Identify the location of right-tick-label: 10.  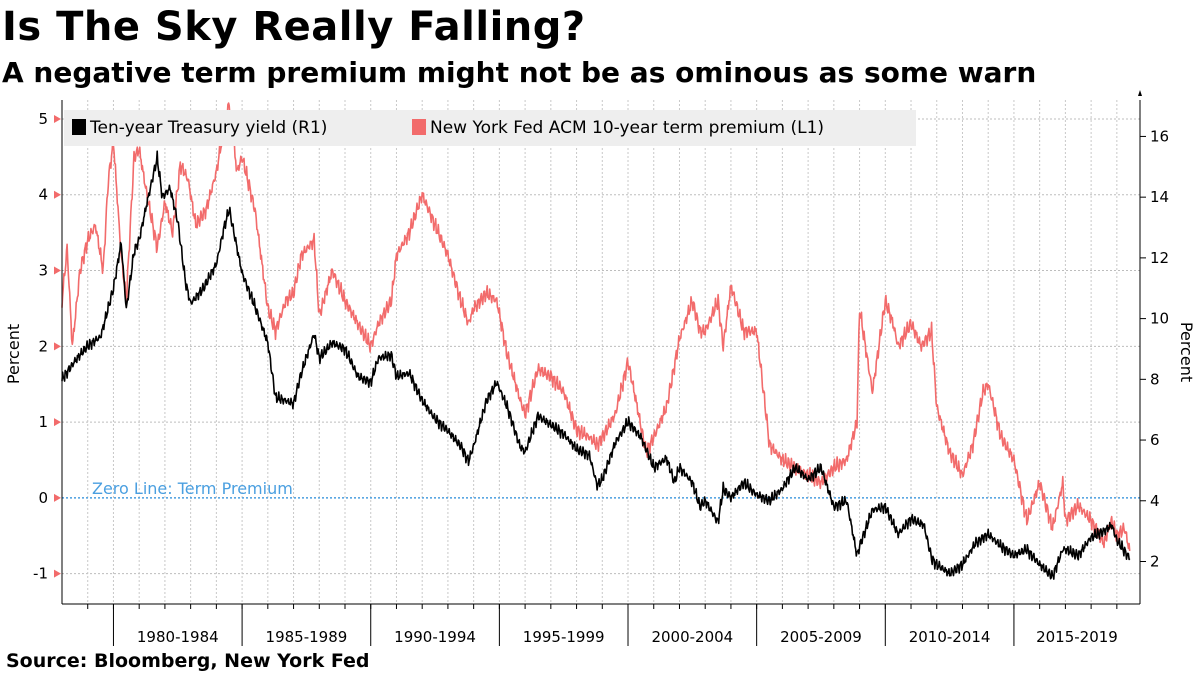
(1159, 319).